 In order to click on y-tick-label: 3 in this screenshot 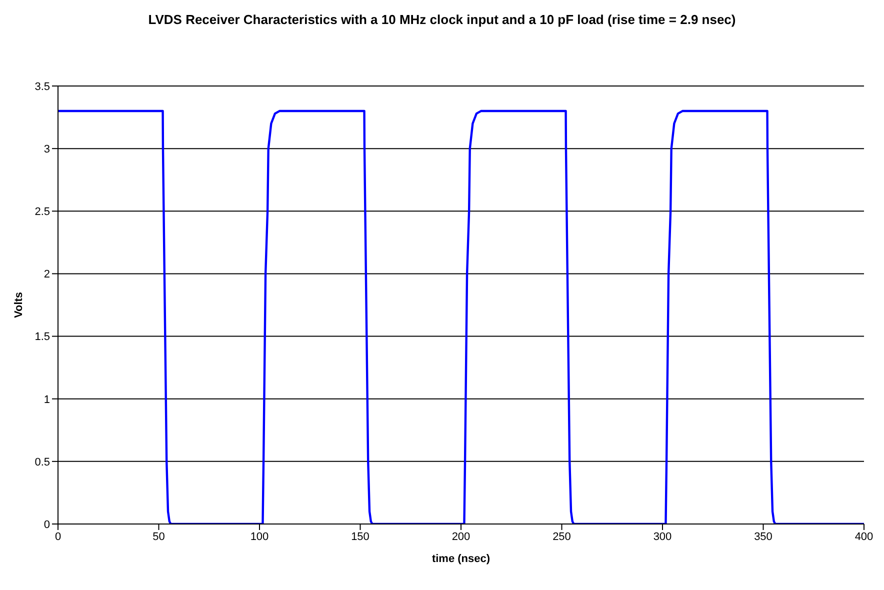, I will do `click(47, 149)`.